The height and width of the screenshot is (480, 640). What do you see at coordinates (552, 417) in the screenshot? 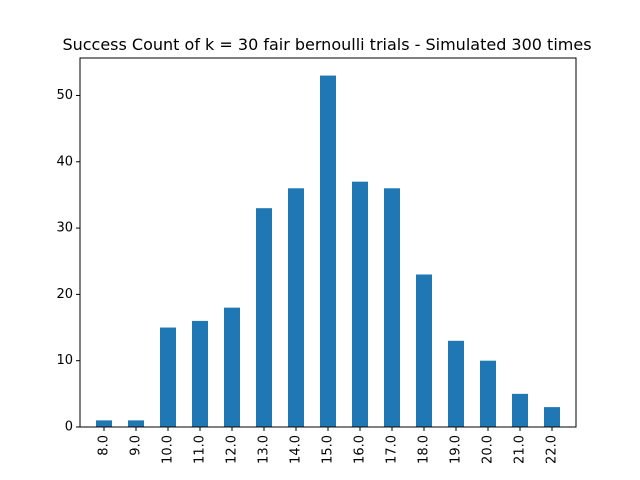
I see `bar-22.0` at bounding box center [552, 417].